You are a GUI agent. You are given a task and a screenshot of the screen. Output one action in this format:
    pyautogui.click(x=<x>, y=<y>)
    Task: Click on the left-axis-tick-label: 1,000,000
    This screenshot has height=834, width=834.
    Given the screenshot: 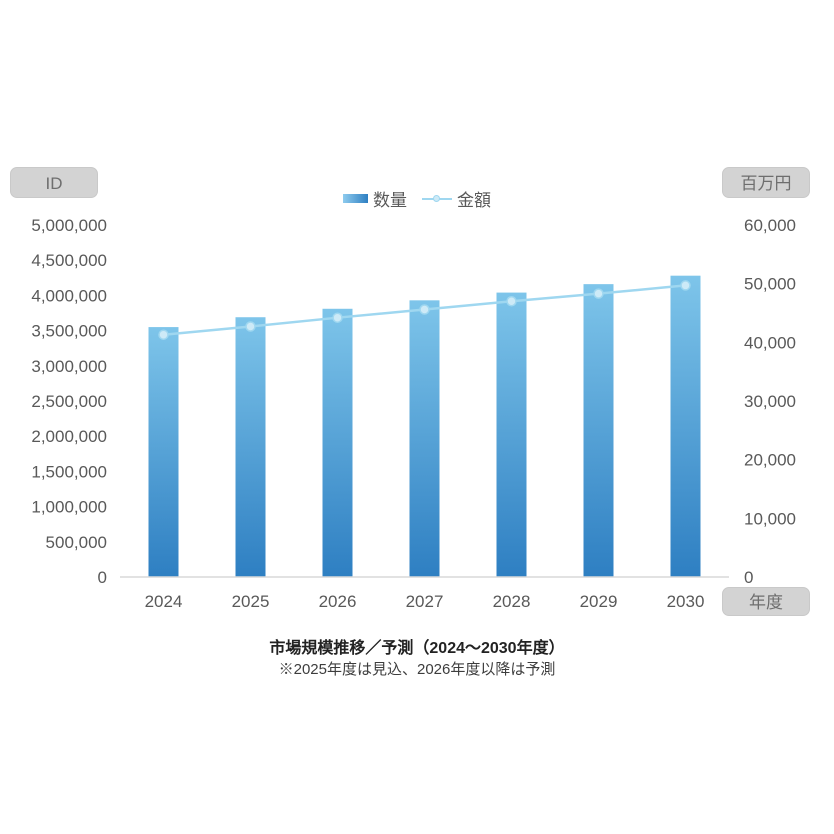 What is the action you would take?
    pyautogui.click(x=69, y=507)
    